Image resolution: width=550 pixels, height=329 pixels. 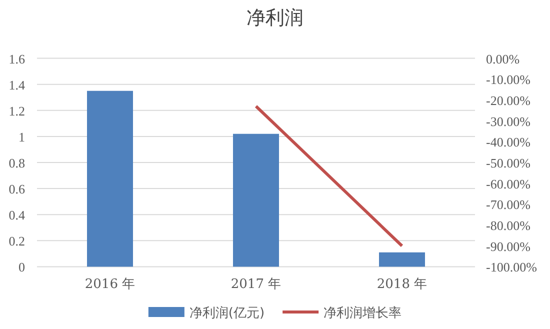 What do you see at coordinates (16, 241) in the screenshot?
I see `y-tick-label: 0.2` at bounding box center [16, 241].